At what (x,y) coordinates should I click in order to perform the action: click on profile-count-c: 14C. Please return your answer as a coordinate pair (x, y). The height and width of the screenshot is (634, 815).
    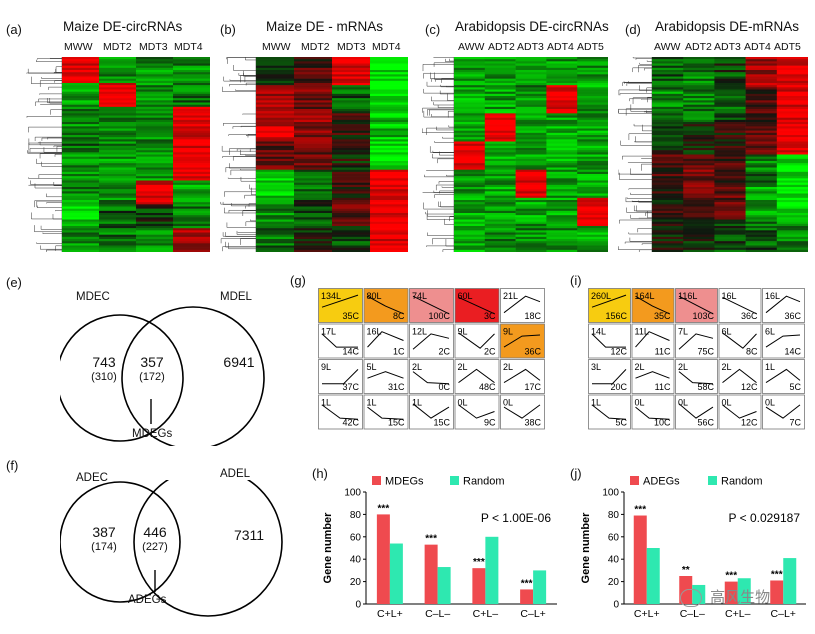
    Looking at the image, I should click on (792, 352).